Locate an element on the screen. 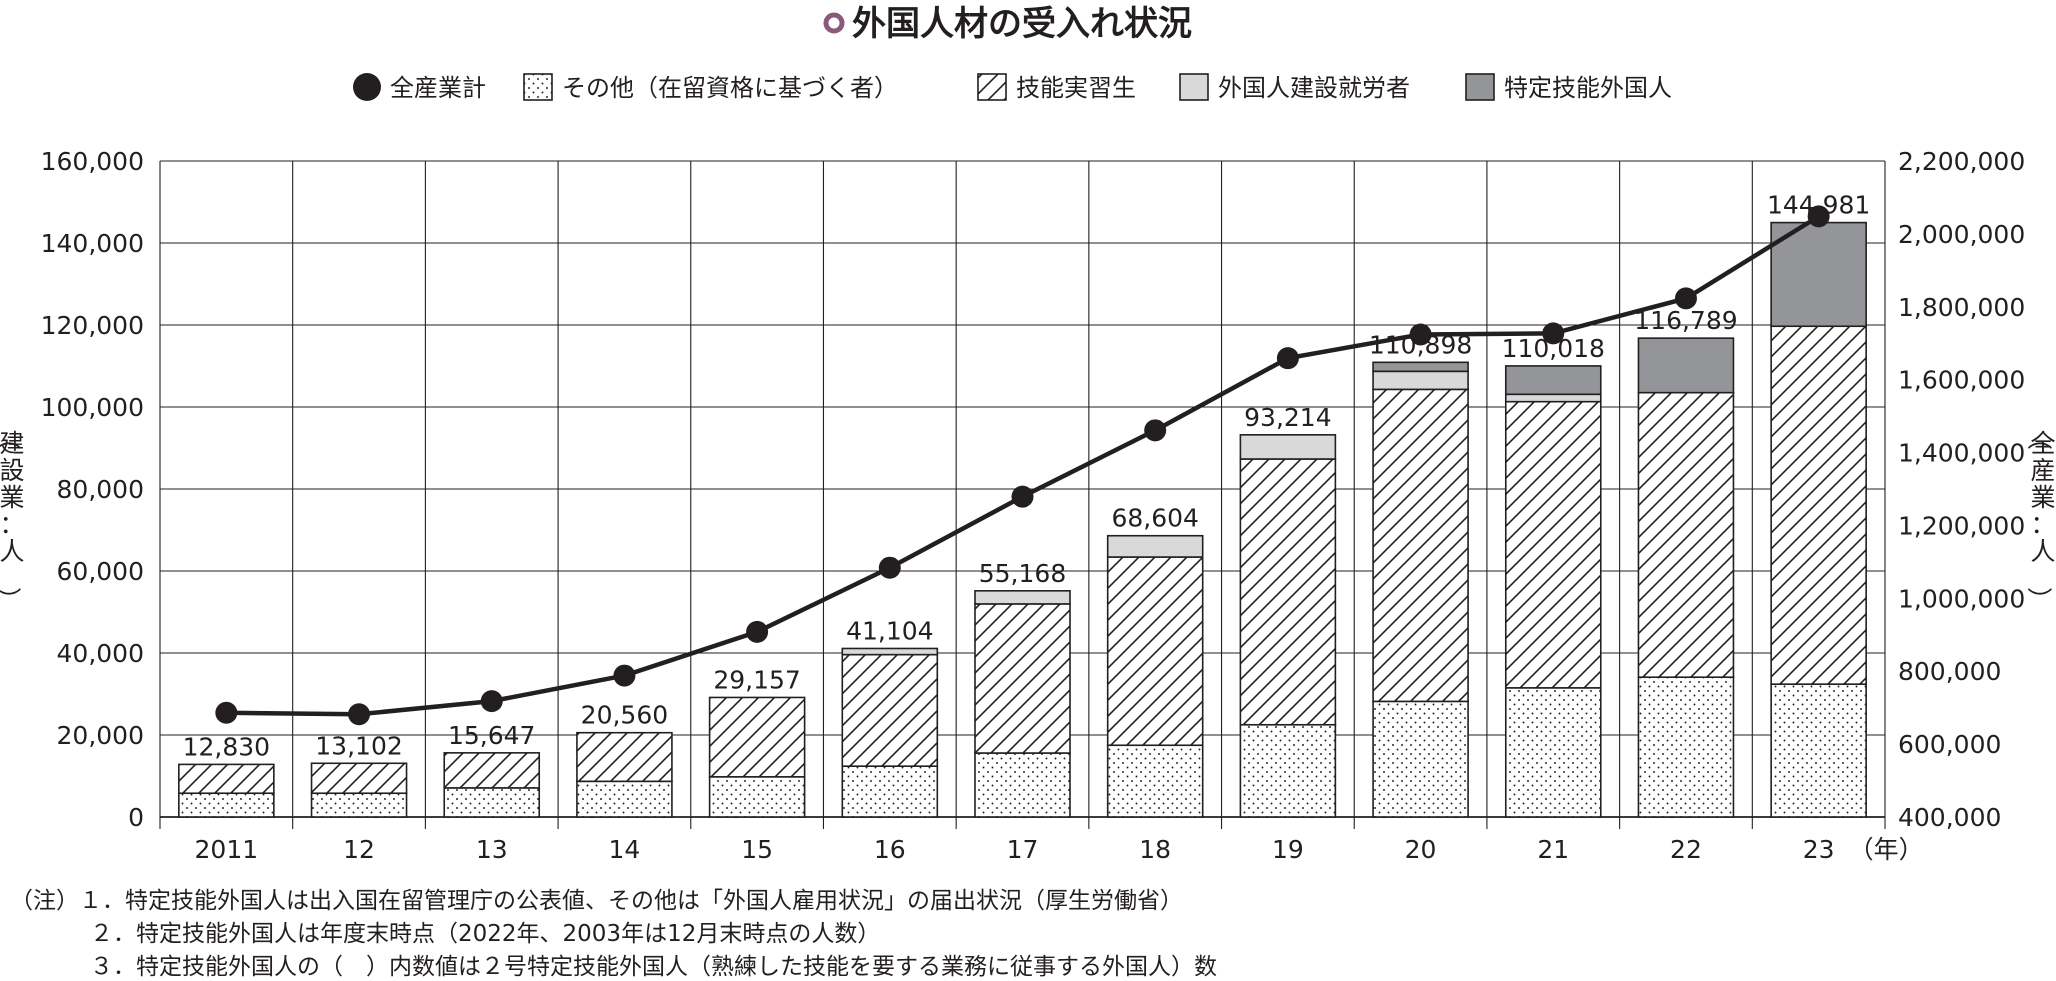 The height and width of the screenshot is (981, 2056). x-axis-tick-label: 12 is located at coordinates (359, 849).